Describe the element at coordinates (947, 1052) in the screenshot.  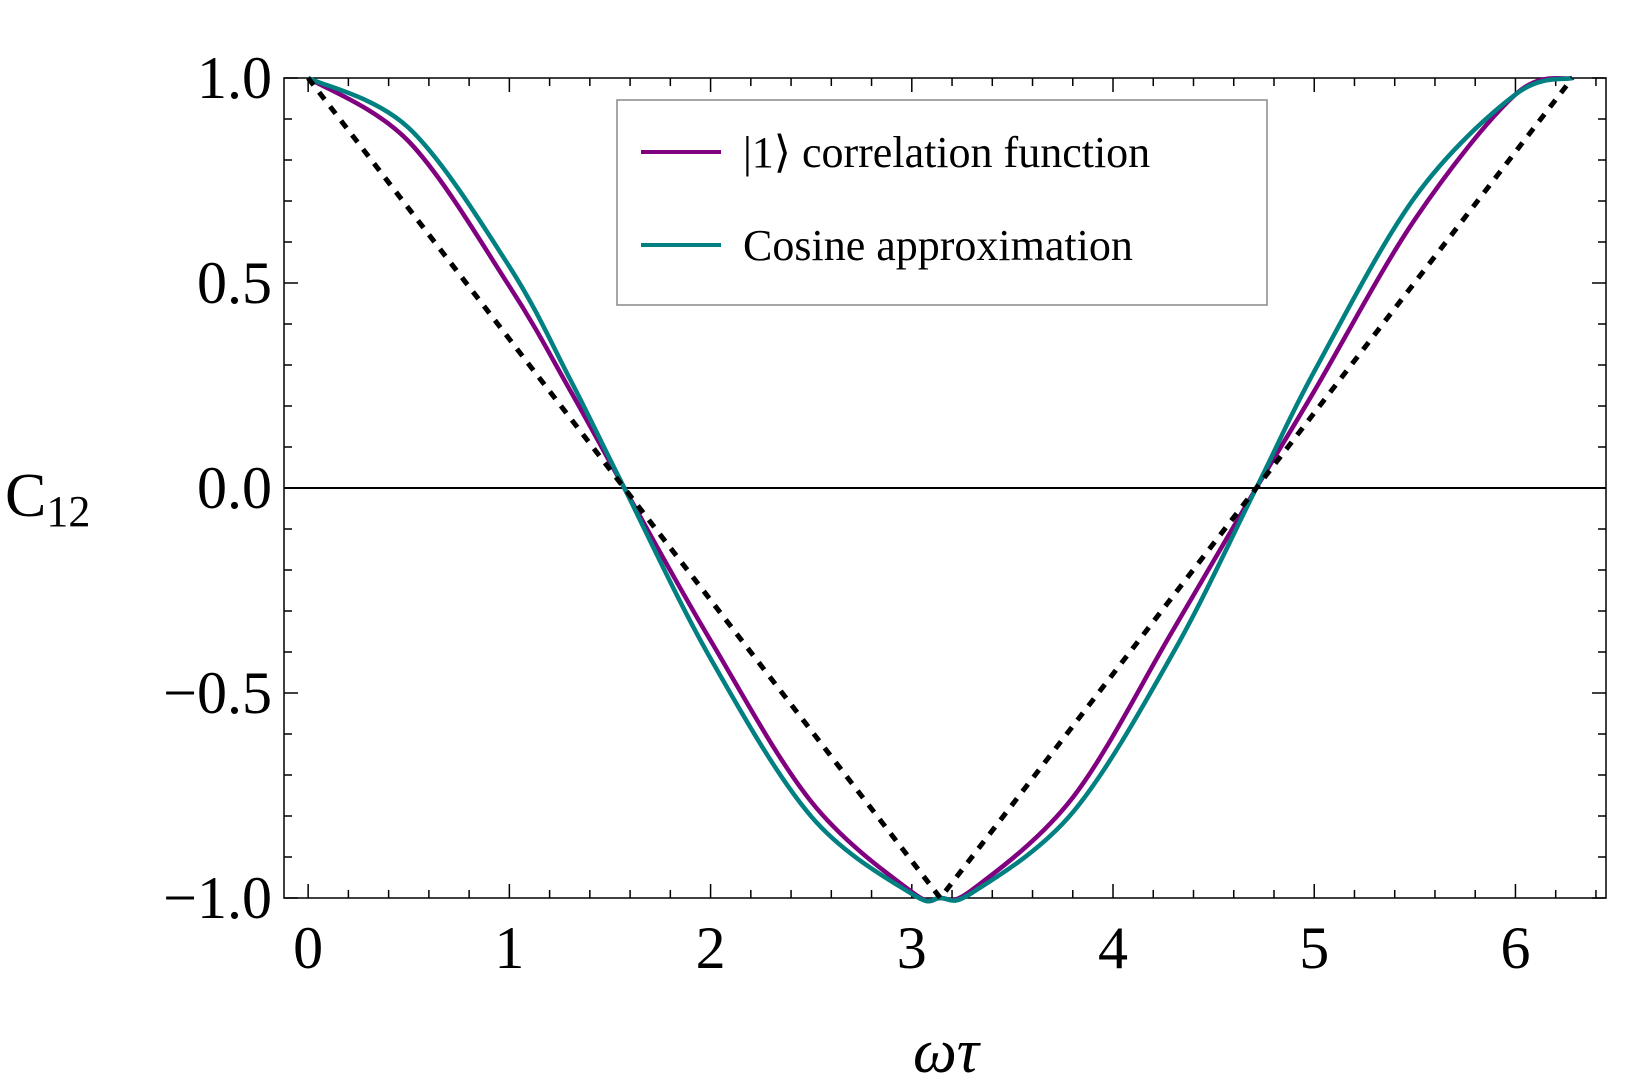
I see `x-axis-title: ωτ` at that location.